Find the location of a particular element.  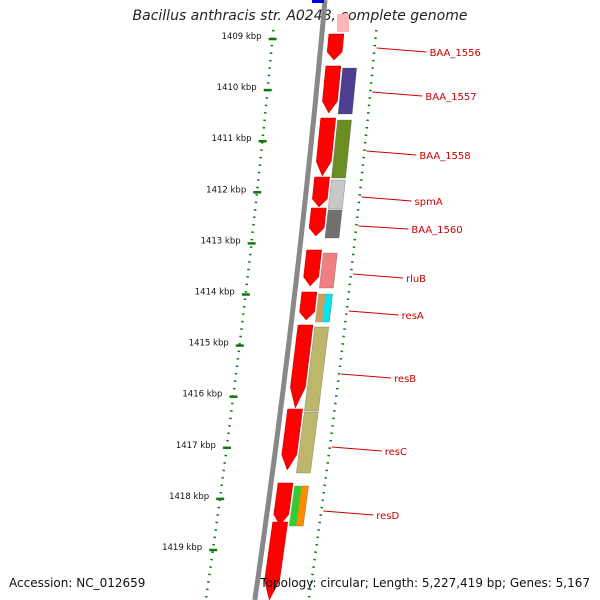

gene-label-BAA_1560: BAA_1560 is located at coordinates (436, 230).